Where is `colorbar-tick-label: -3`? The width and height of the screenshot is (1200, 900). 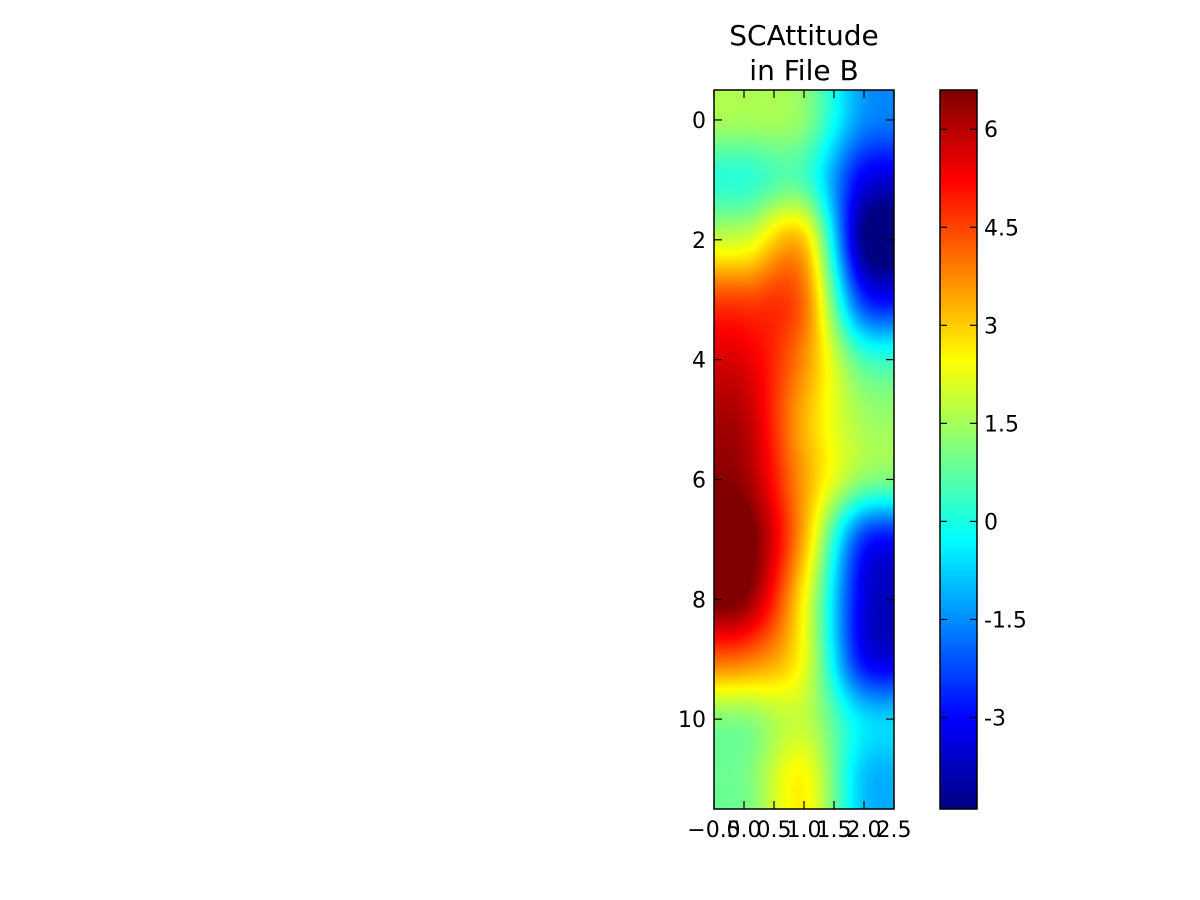 colorbar-tick-label: -3 is located at coordinates (995, 718).